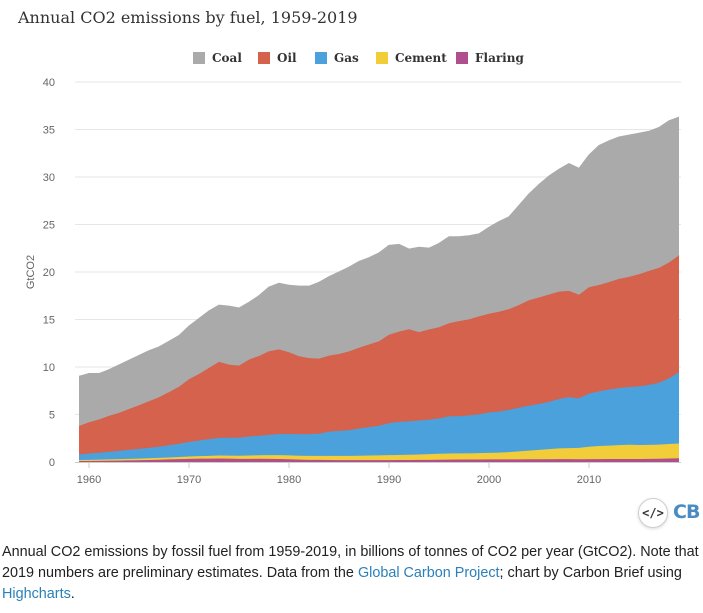 Image resolution: width=703 pixels, height=613 pixels. I want to click on code-embed-icon: </>, so click(653, 513).